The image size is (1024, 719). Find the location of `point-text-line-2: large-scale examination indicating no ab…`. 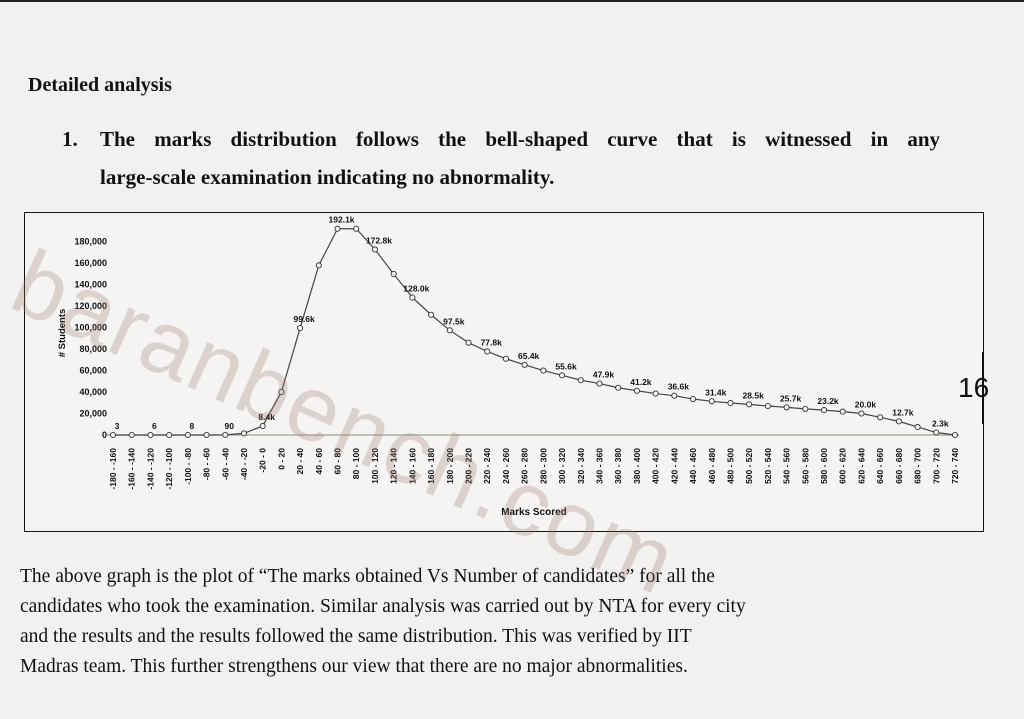

point-text-line-2: large-scale examination indicating no ab… is located at coordinates (327, 177).